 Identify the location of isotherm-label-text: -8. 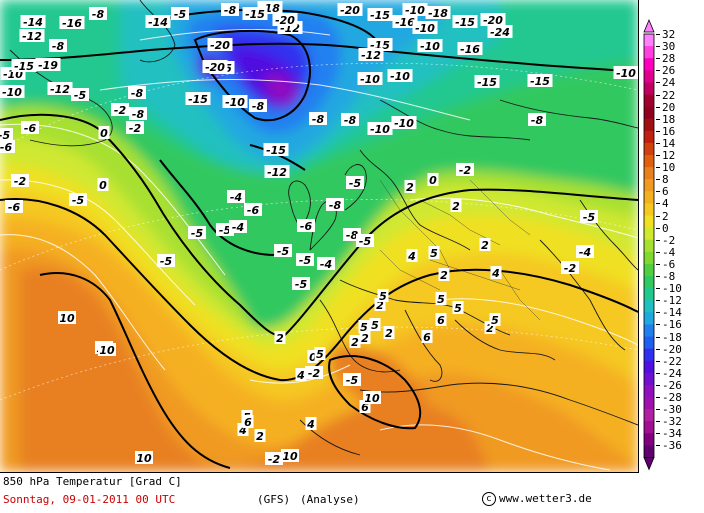
(98, 14).